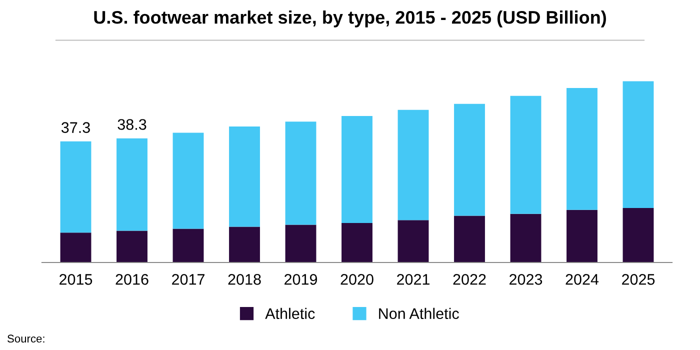 The width and height of the screenshot is (700, 350). What do you see at coordinates (413, 279) in the screenshot?
I see `x-tick-label: 2021` at bounding box center [413, 279].